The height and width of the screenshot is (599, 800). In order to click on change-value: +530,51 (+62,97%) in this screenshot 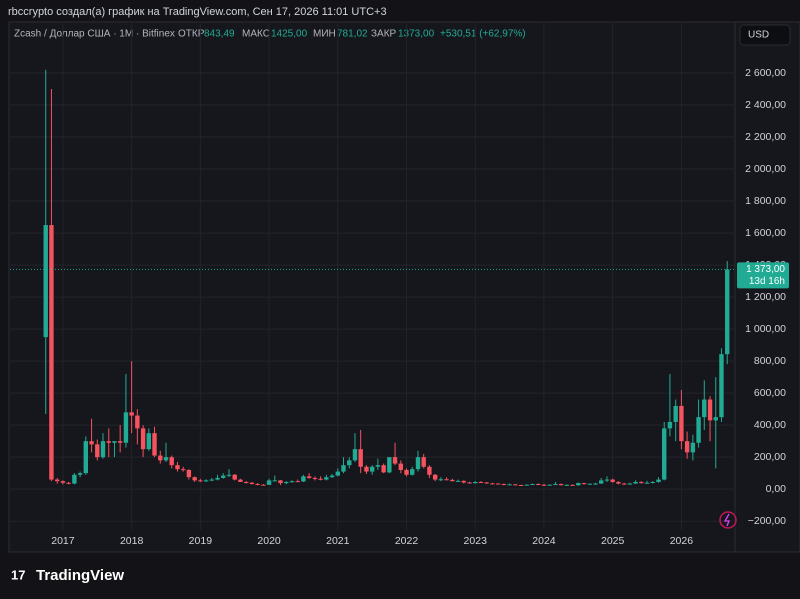, I will do `click(483, 34)`.